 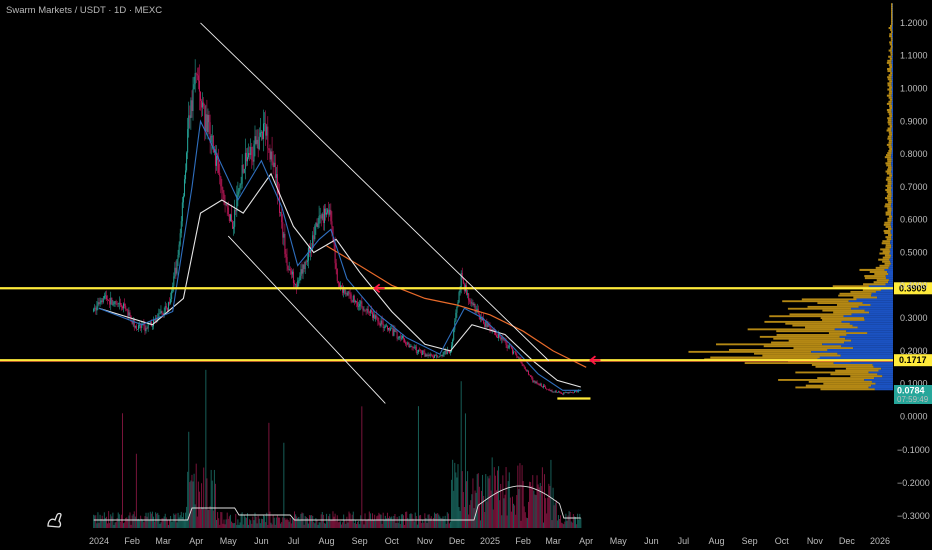 I want to click on time-axis-tick: Jul, so click(x=684, y=541).